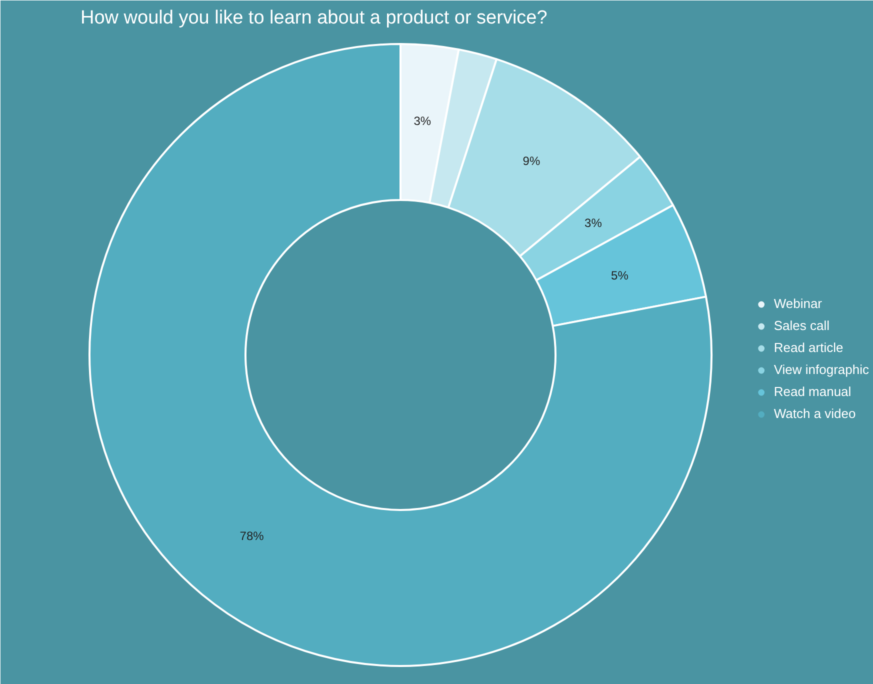  I want to click on legend-label: Read article, so click(809, 347).